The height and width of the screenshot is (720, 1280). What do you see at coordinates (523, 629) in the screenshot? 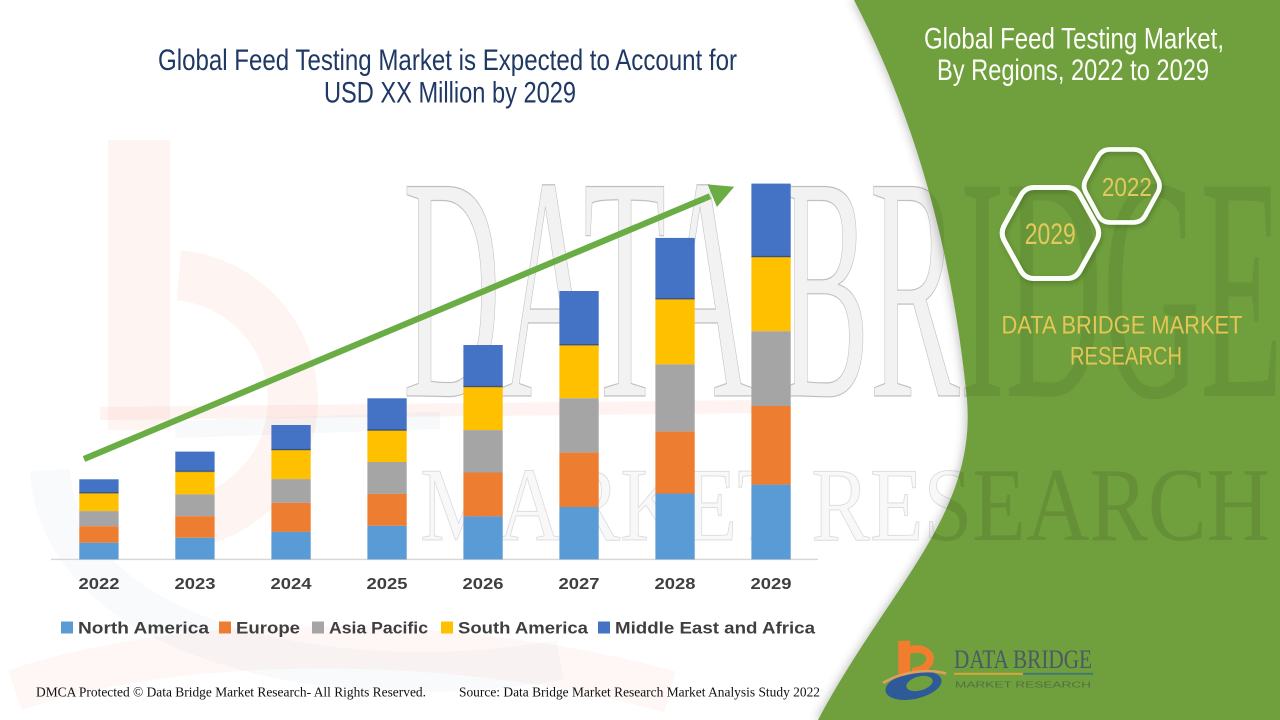
I see `svg-text: South America` at bounding box center [523, 629].